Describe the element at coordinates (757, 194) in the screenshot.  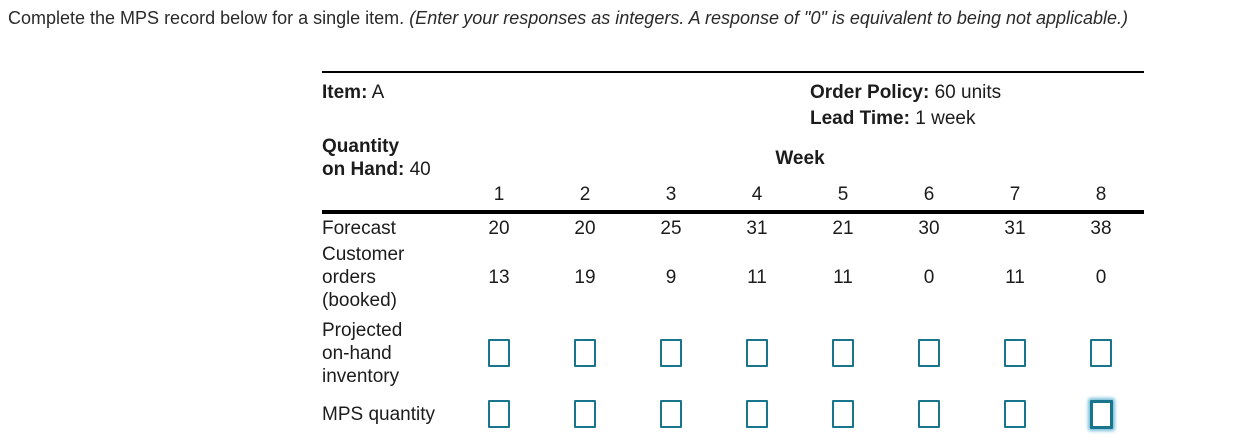
I see `week-number: 4` at that location.